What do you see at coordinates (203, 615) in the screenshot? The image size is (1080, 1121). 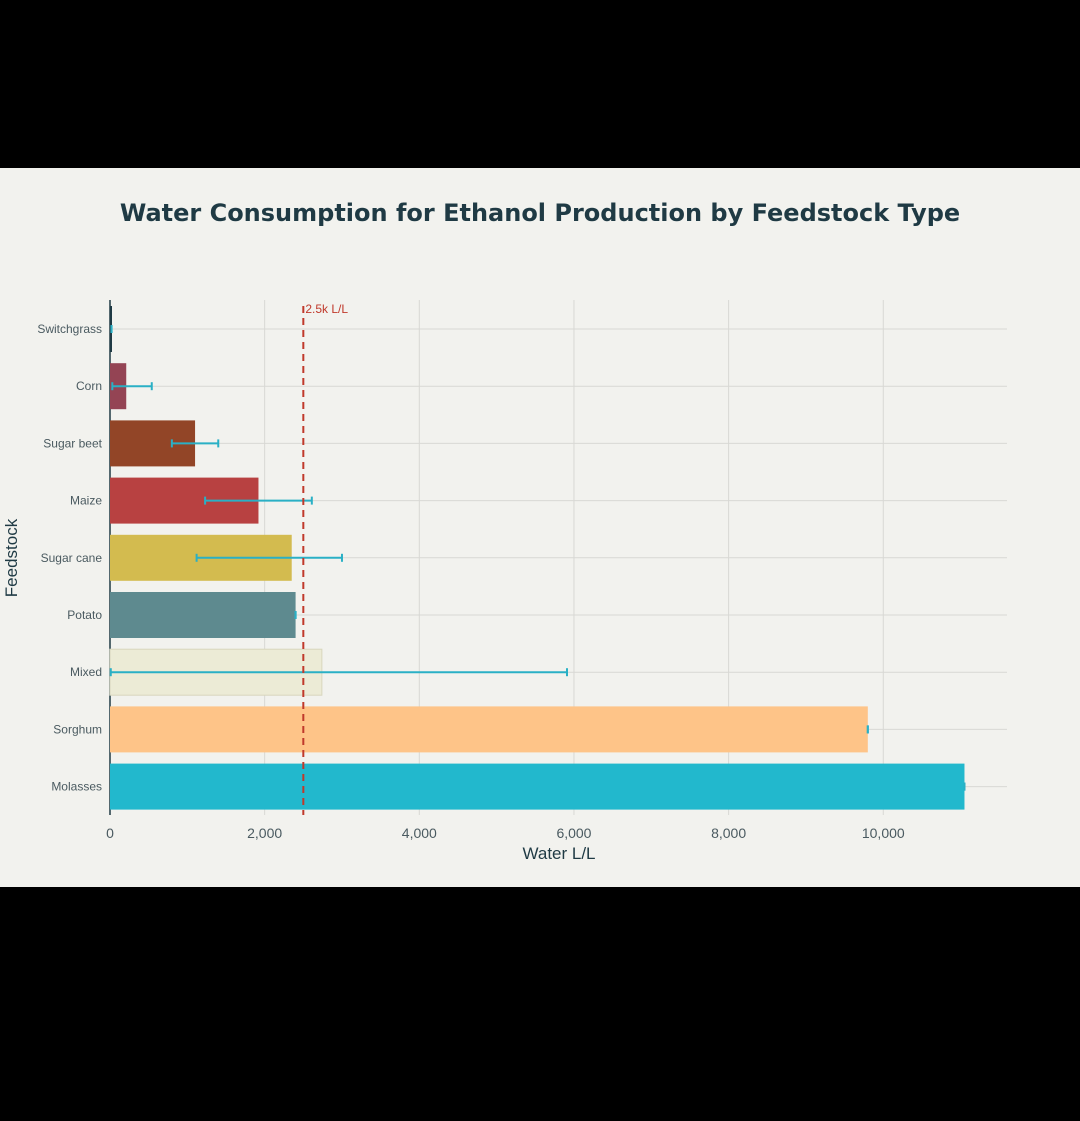 I see `bar-potato` at bounding box center [203, 615].